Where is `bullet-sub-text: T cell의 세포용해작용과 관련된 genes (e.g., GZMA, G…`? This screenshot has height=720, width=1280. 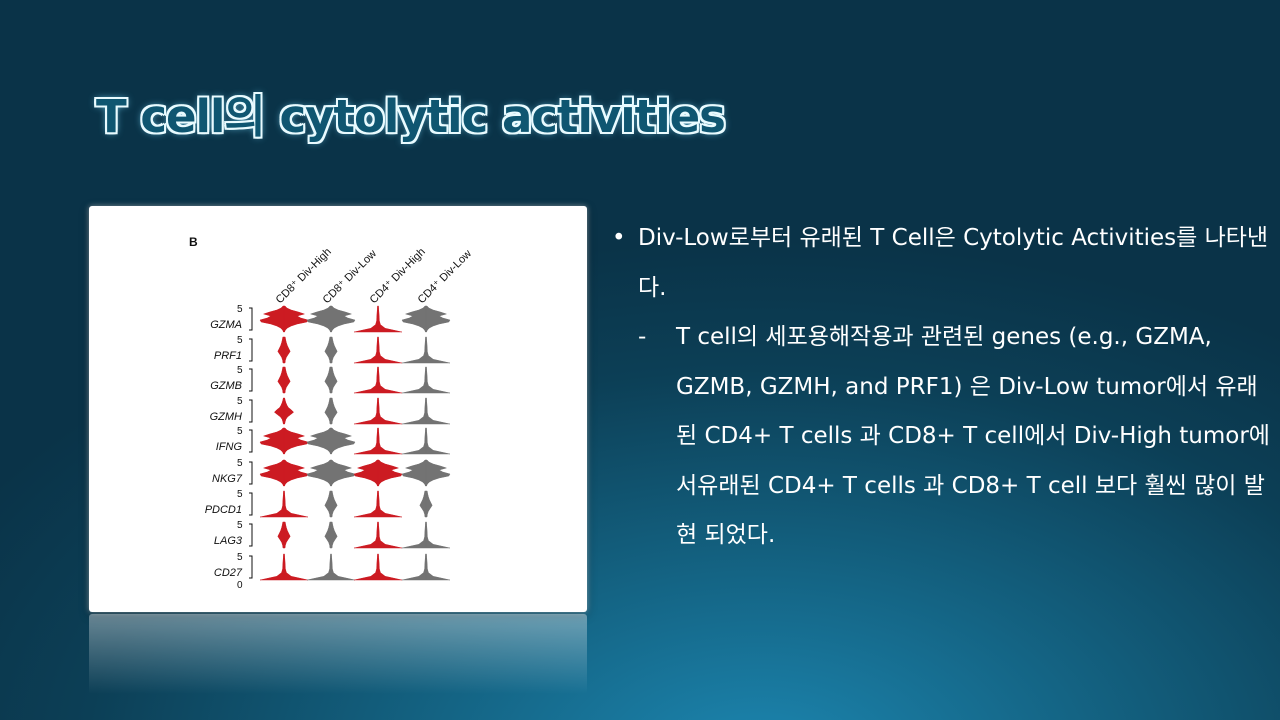 bullet-sub-text: T cell의 세포용해작용과 관련된 genes (e.g., GZMA, G… is located at coordinates (973, 436).